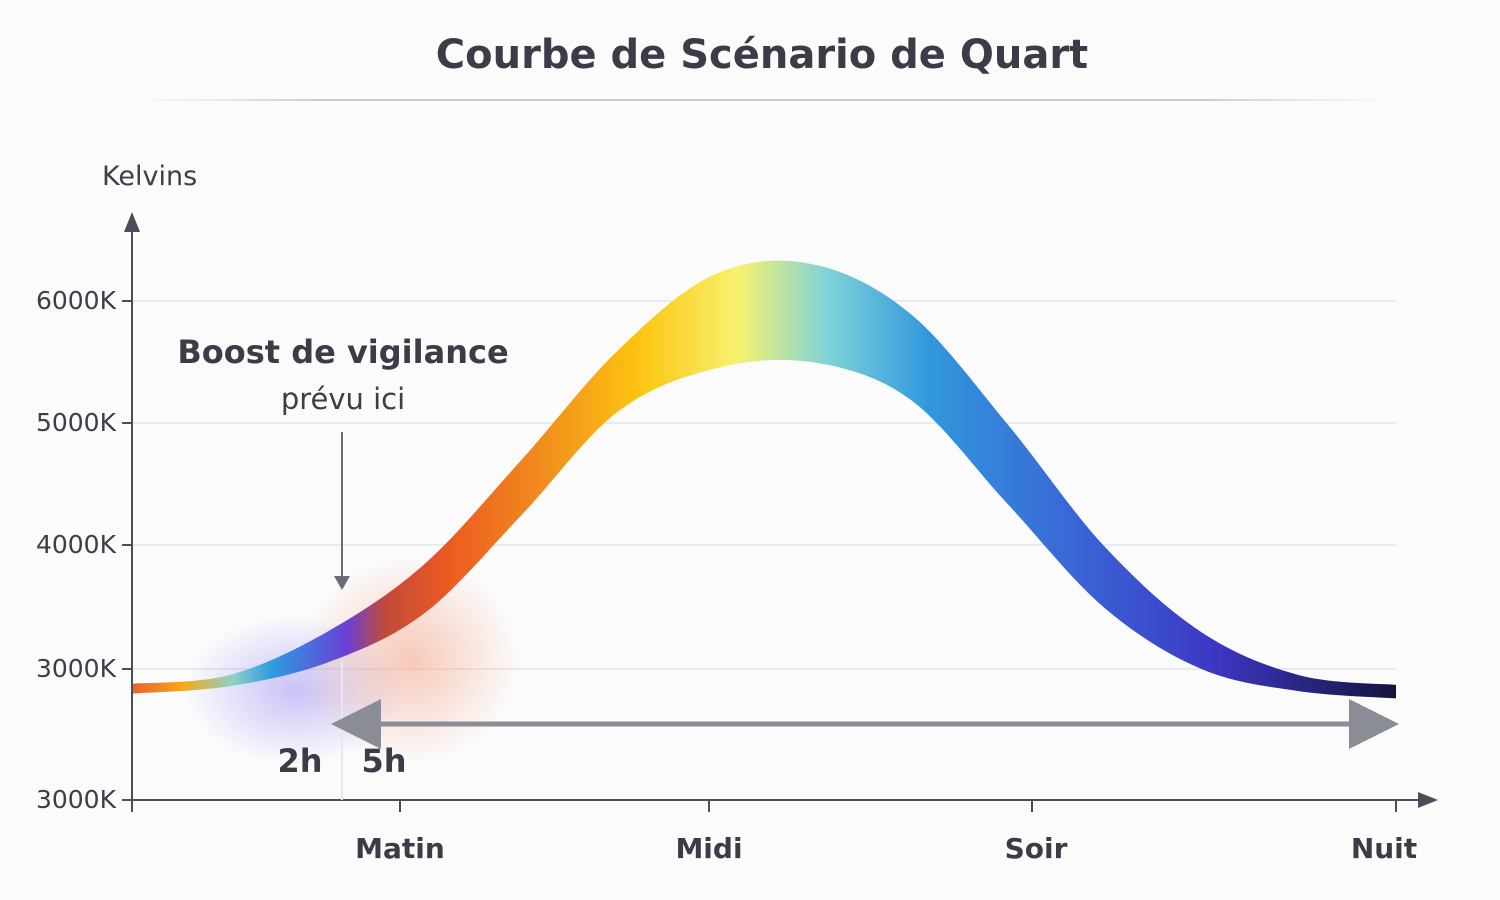  I want to click on y-tick-label: 5000K, so click(76, 422).